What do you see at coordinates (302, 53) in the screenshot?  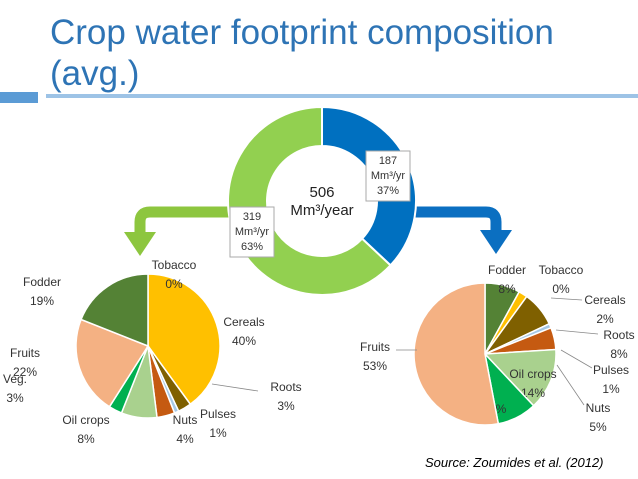 I see `slide-title: Crop water footprint composition (avg.)` at bounding box center [302, 53].